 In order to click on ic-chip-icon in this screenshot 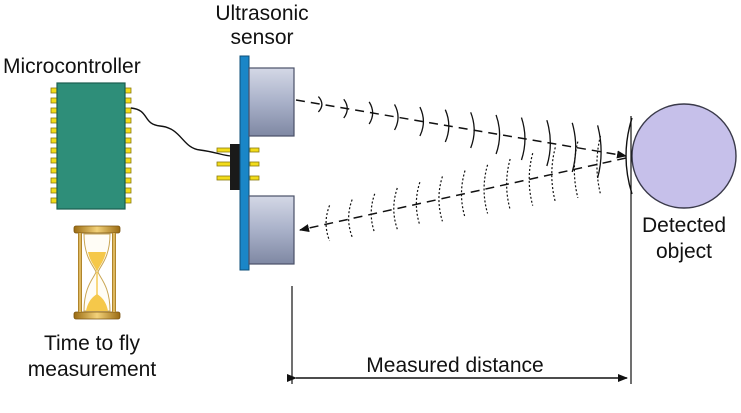, I will do `click(91, 146)`.